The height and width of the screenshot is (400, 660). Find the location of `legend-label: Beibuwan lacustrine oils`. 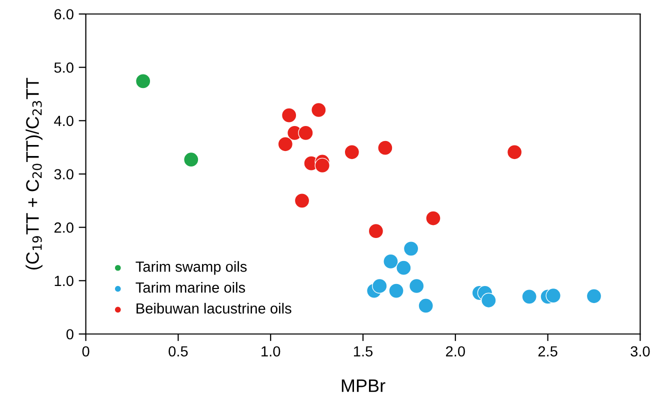

legend-label: Beibuwan lacustrine oils is located at coordinates (214, 308).